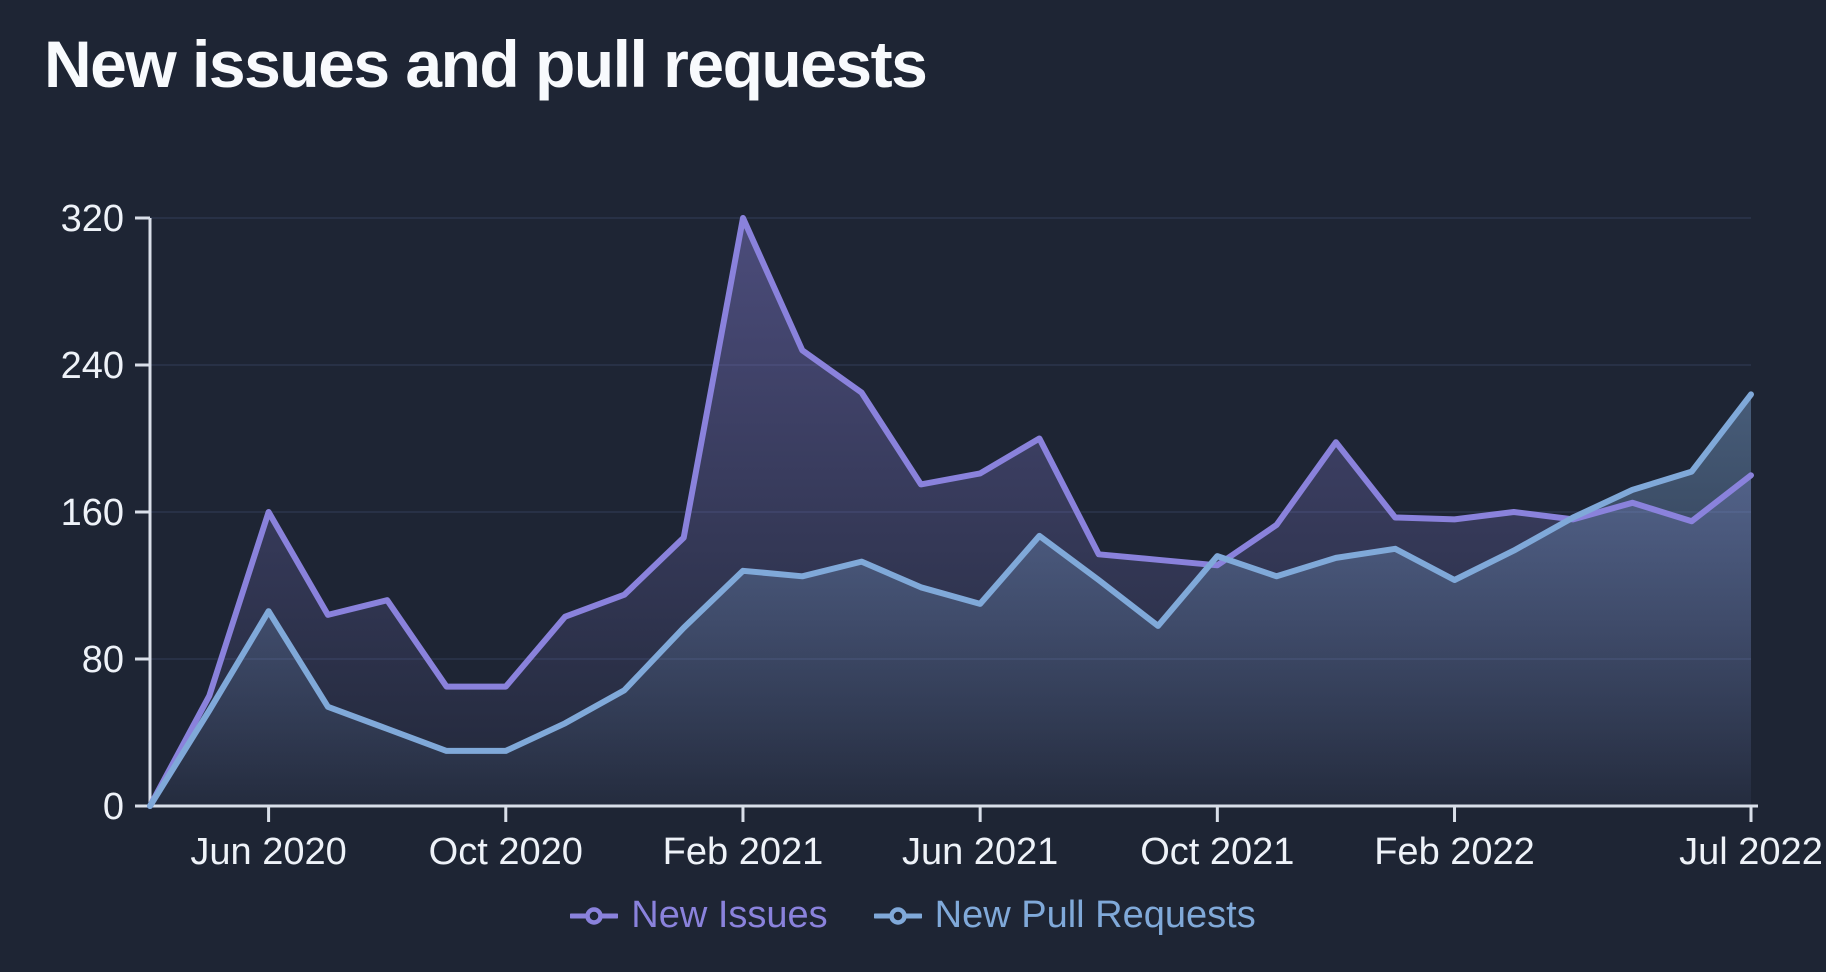  Describe the element at coordinates (92, 219) in the screenshot. I see `y-tick-label-320: 320` at that location.